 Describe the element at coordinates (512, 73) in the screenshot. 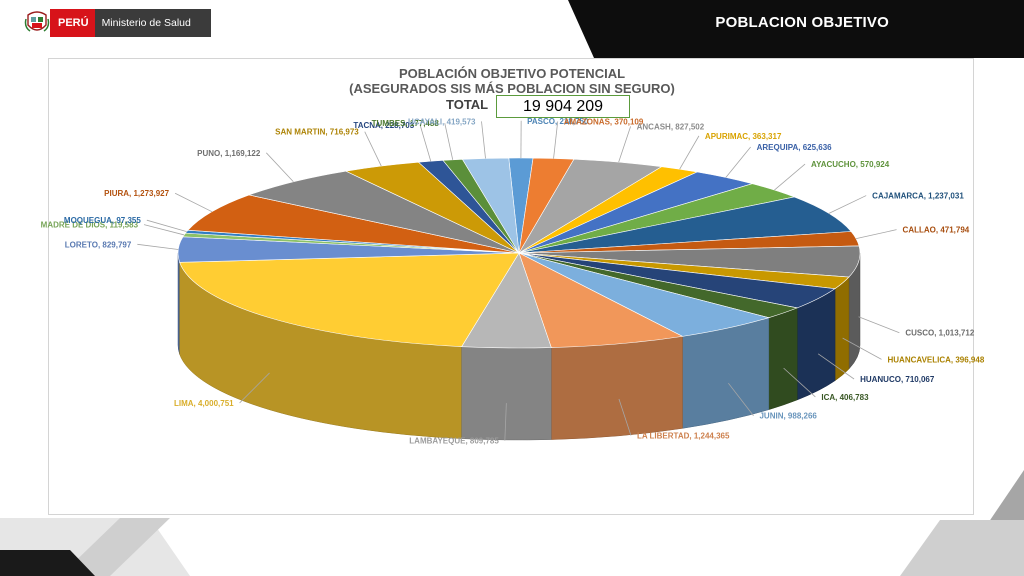

I see `chart-title: POBLACIÓN OBJETIVO POTENCIAL` at that location.